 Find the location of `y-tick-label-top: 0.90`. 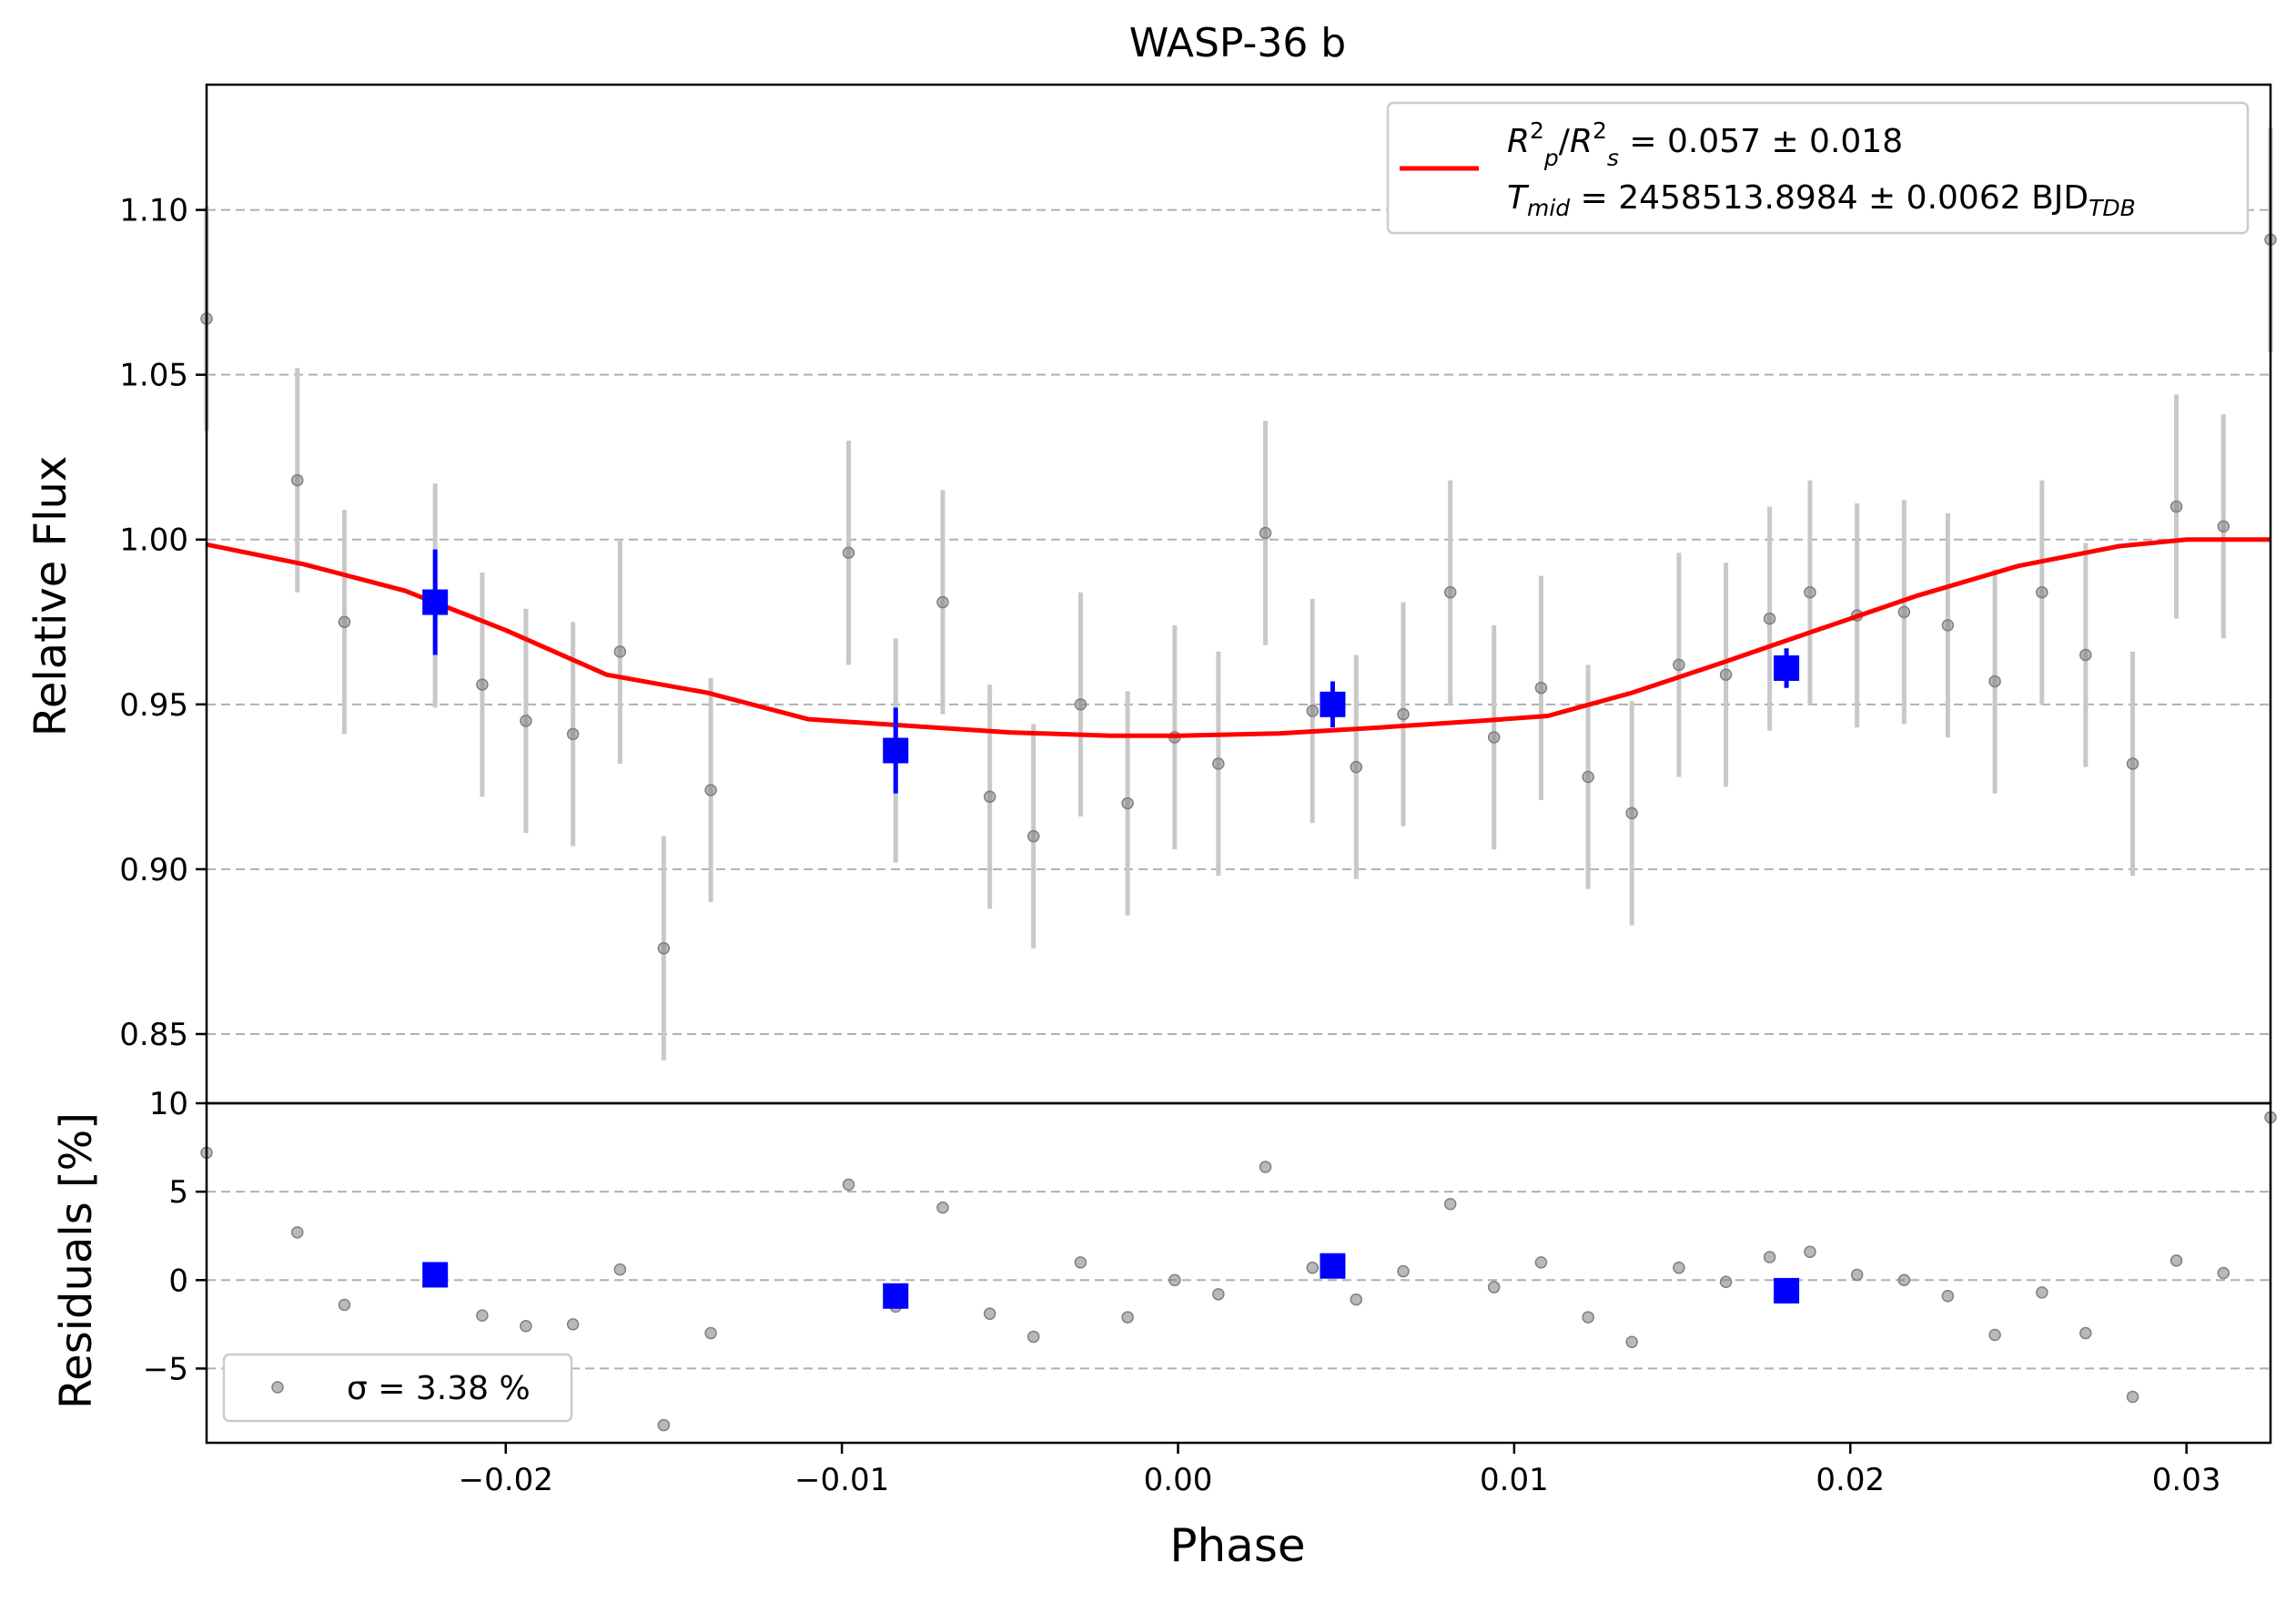

y-tick-label-top: 0.90 is located at coordinates (153, 870).